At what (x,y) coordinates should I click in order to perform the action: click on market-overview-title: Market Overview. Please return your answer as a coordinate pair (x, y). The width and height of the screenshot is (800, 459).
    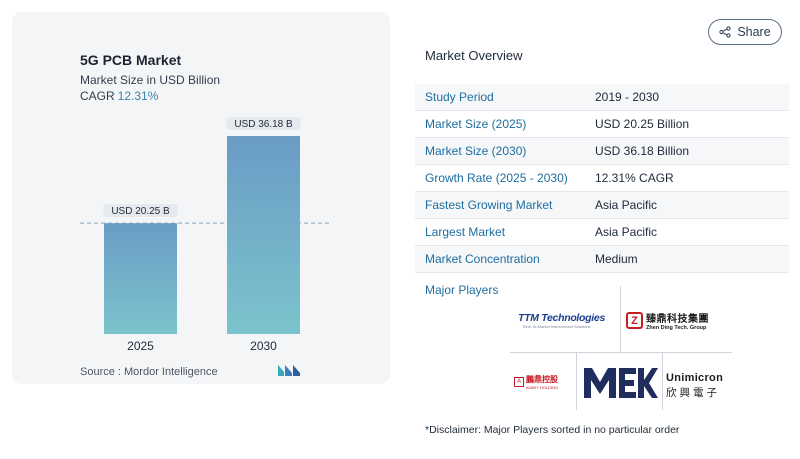
    Looking at the image, I should click on (474, 55).